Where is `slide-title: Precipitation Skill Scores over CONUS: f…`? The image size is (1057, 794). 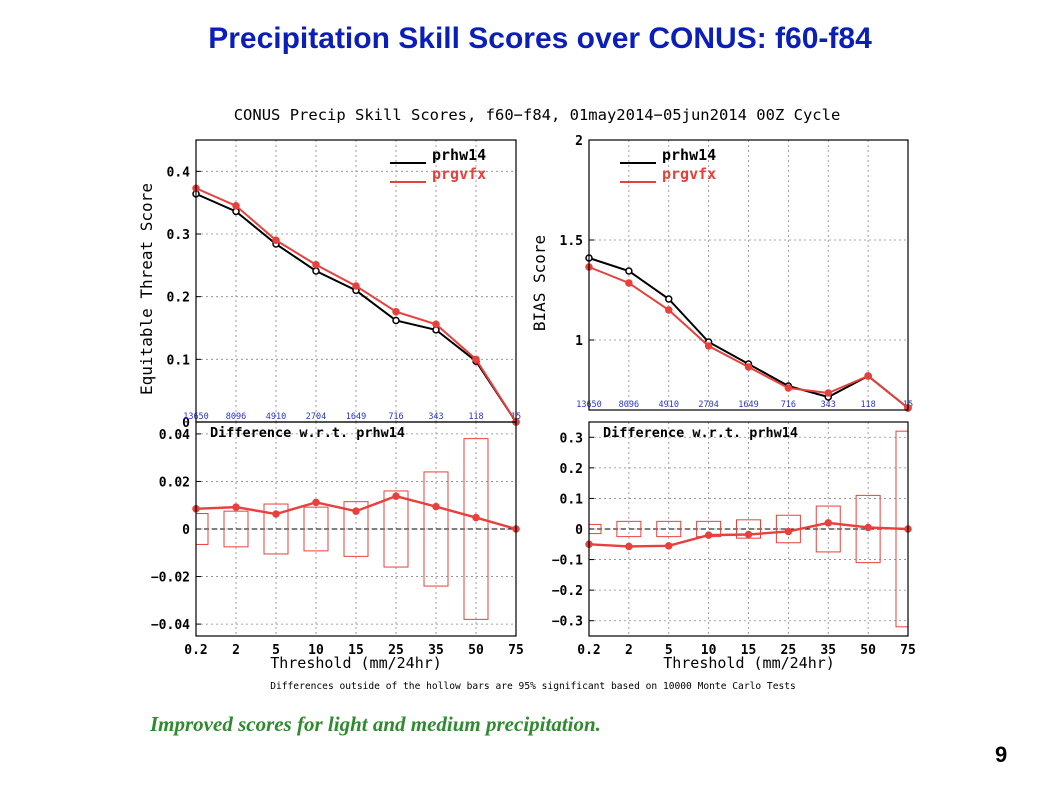
slide-title: Precipitation Skill Scores over CONUS: f… is located at coordinates (540, 38).